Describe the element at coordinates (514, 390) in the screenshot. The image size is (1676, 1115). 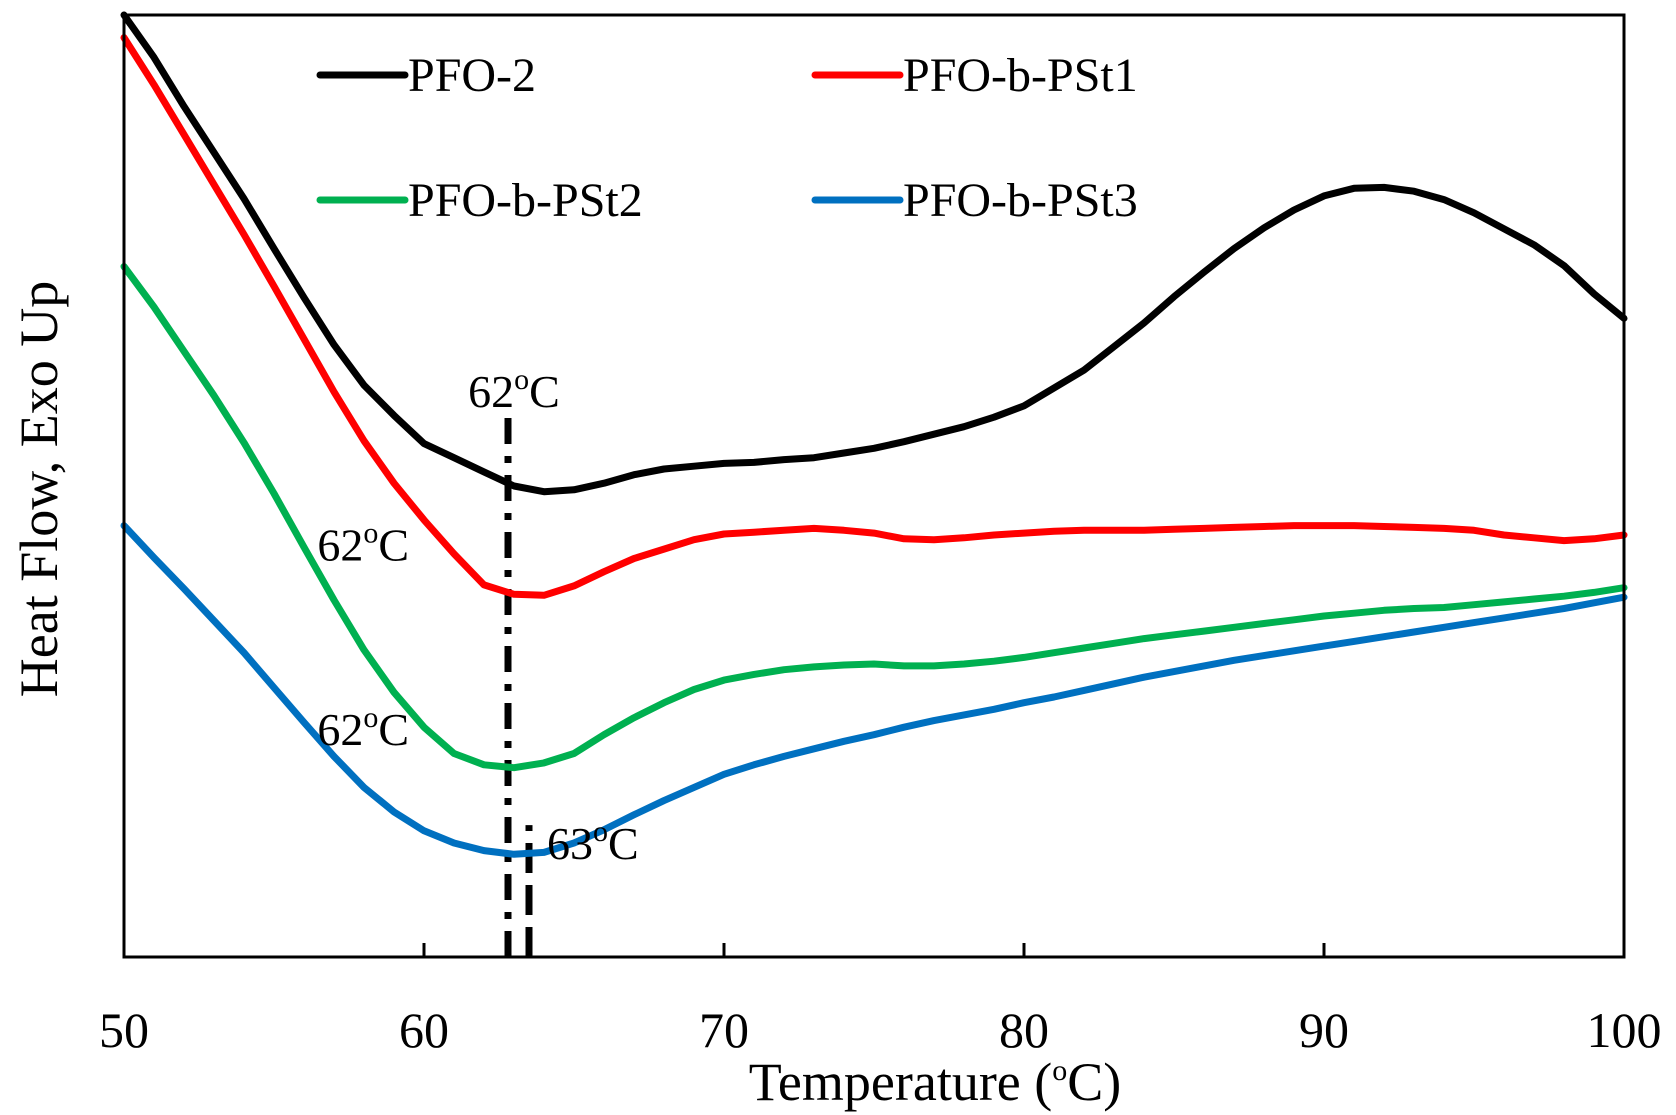
I see `annotation-1: 62oC` at that location.